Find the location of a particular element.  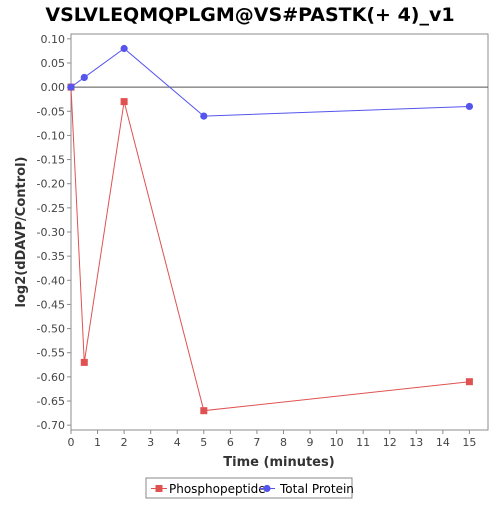

x-tick-label: 10 is located at coordinates (337, 442).